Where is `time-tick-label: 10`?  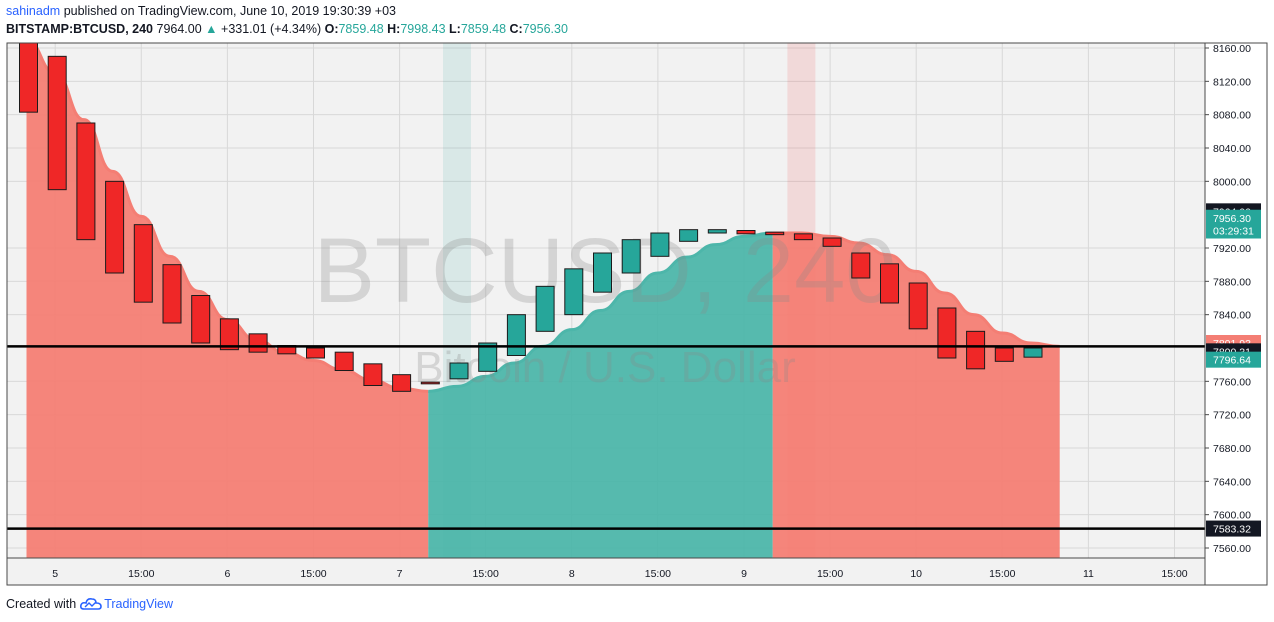 time-tick-label: 10 is located at coordinates (916, 574).